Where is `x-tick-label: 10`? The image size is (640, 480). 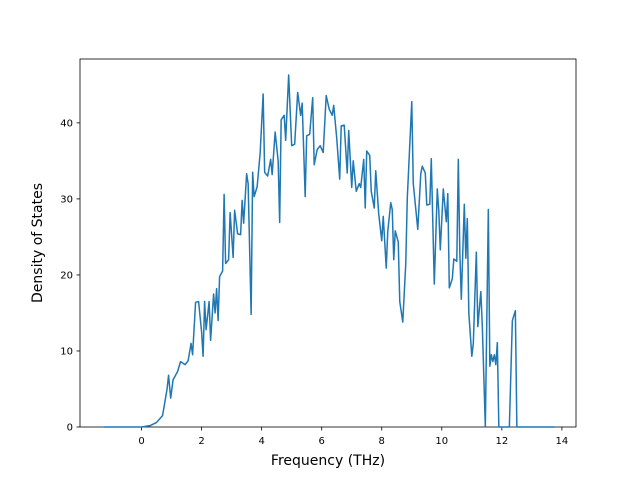
x-tick-label: 10 is located at coordinates (441, 441).